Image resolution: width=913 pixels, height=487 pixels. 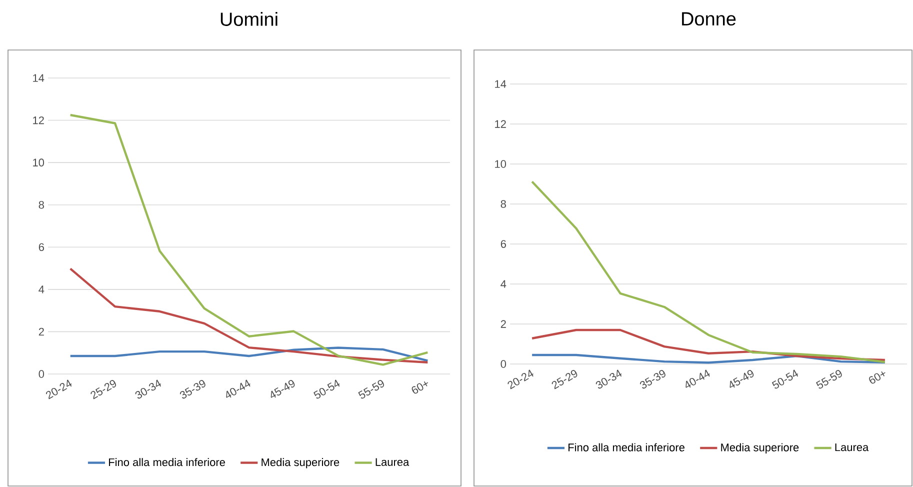 What do you see at coordinates (249, 19) in the screenshot?
I see `chart-title: Uomini` at bounding box center [249, 19].